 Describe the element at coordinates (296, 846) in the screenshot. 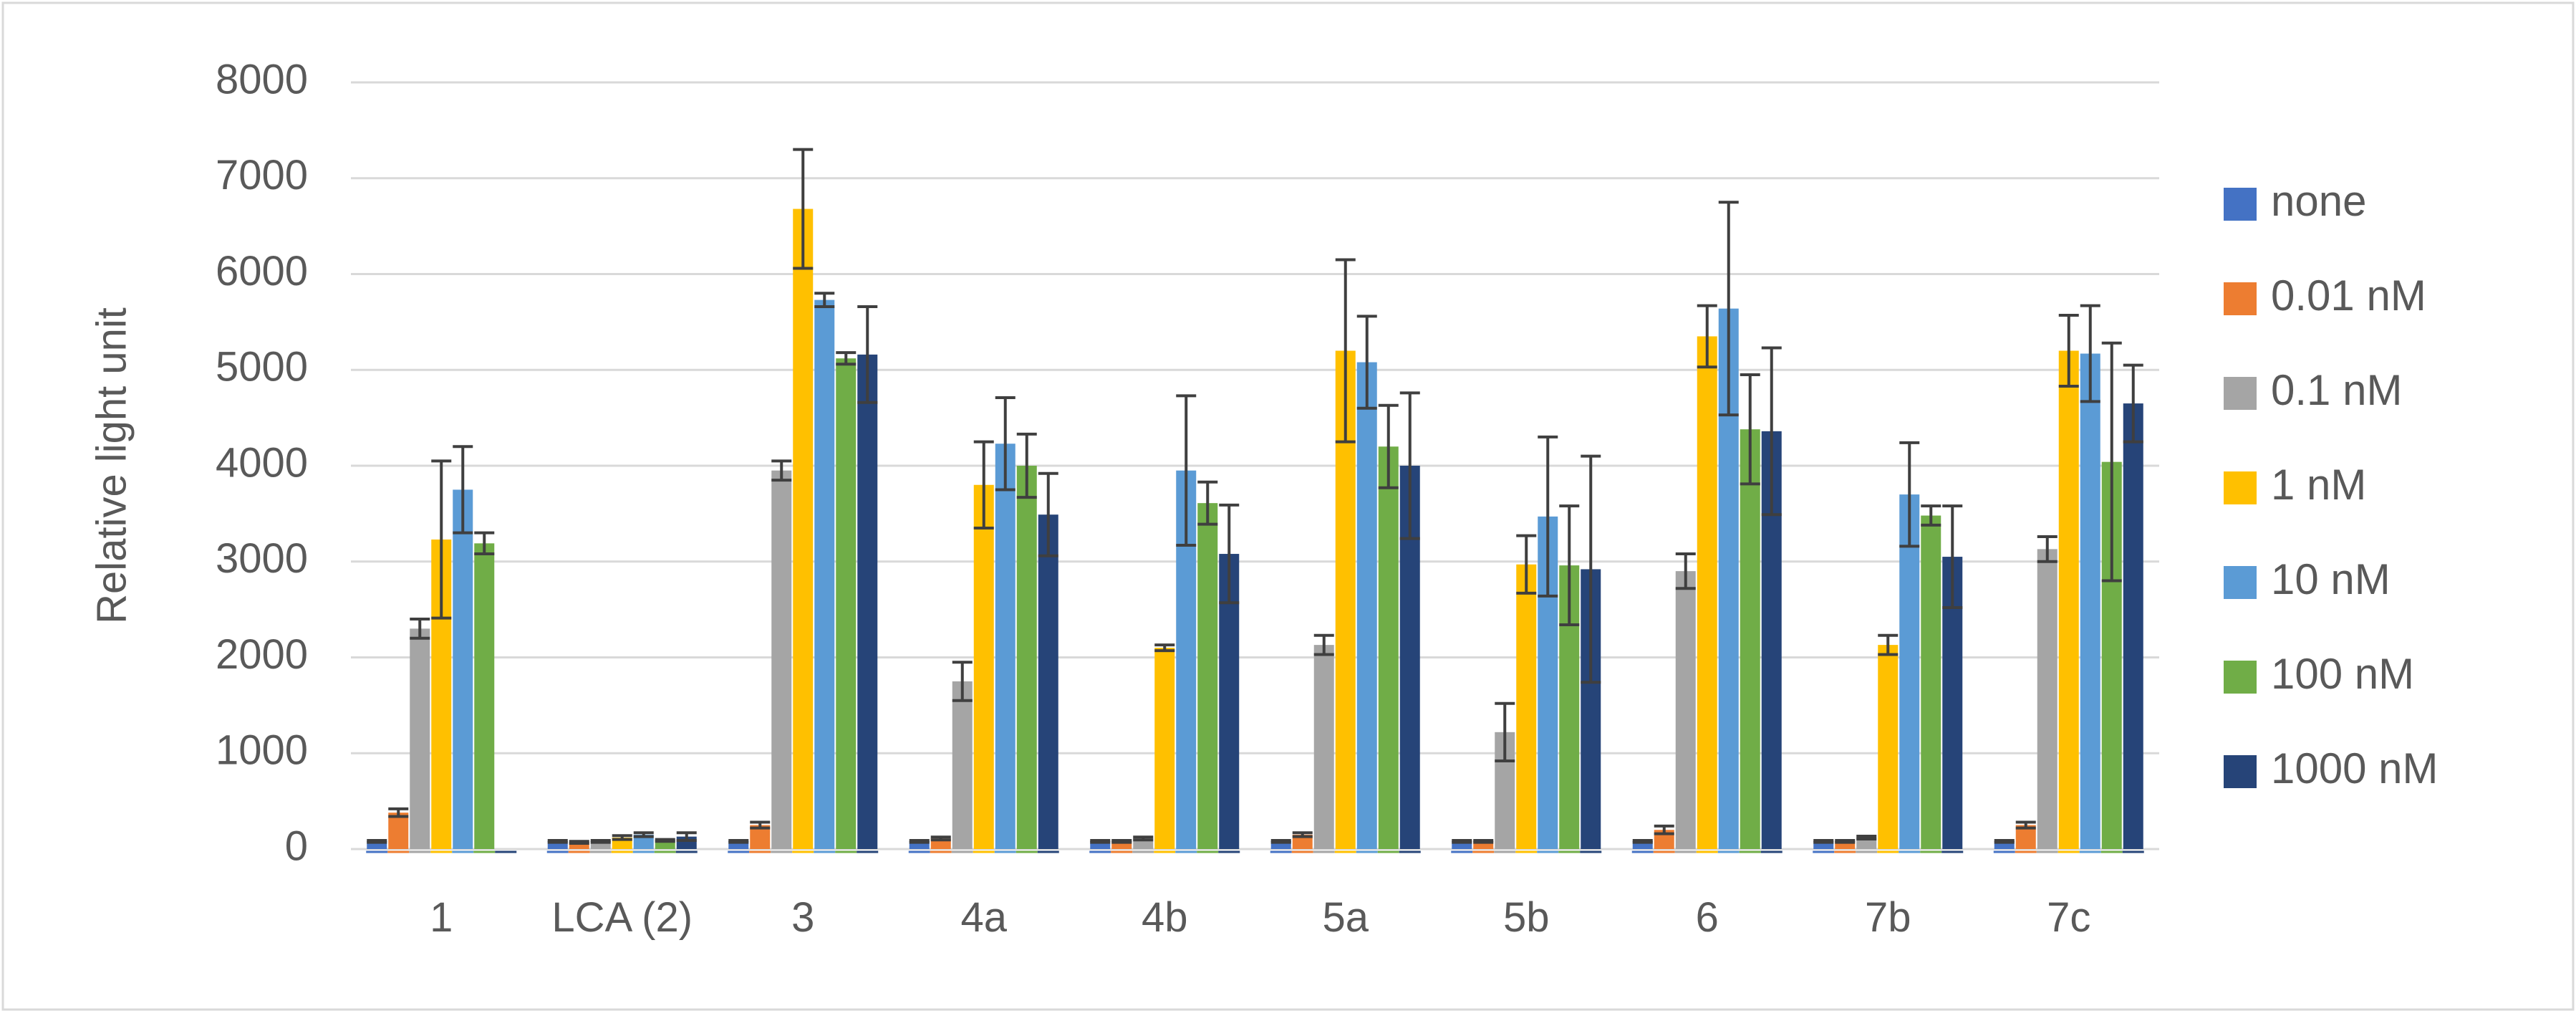

I see `y-tick-label: 0` at that location.